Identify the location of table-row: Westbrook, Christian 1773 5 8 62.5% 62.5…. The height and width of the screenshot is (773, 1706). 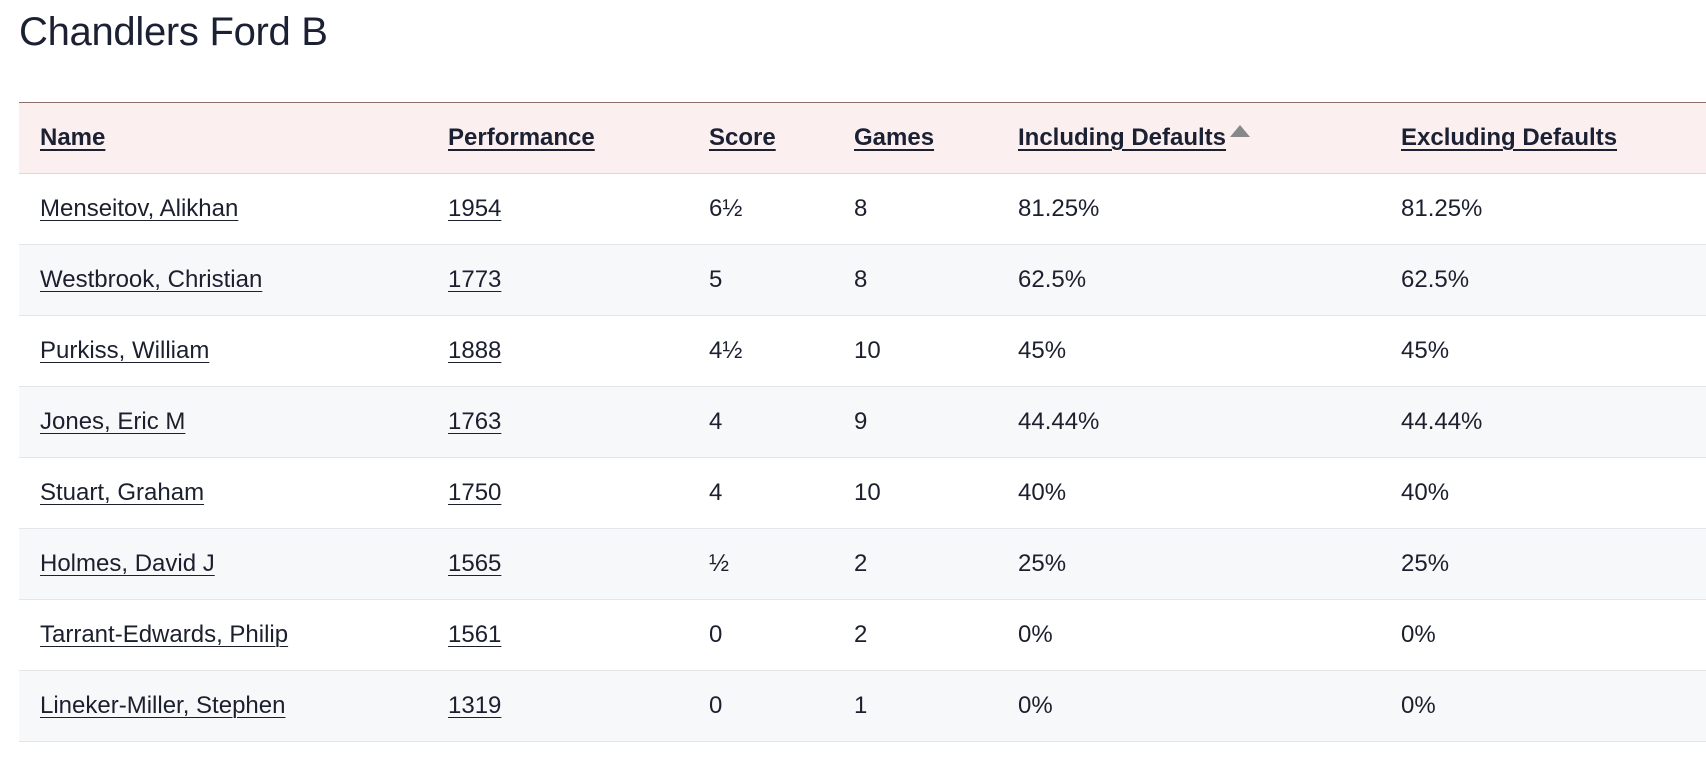
(862, 280).